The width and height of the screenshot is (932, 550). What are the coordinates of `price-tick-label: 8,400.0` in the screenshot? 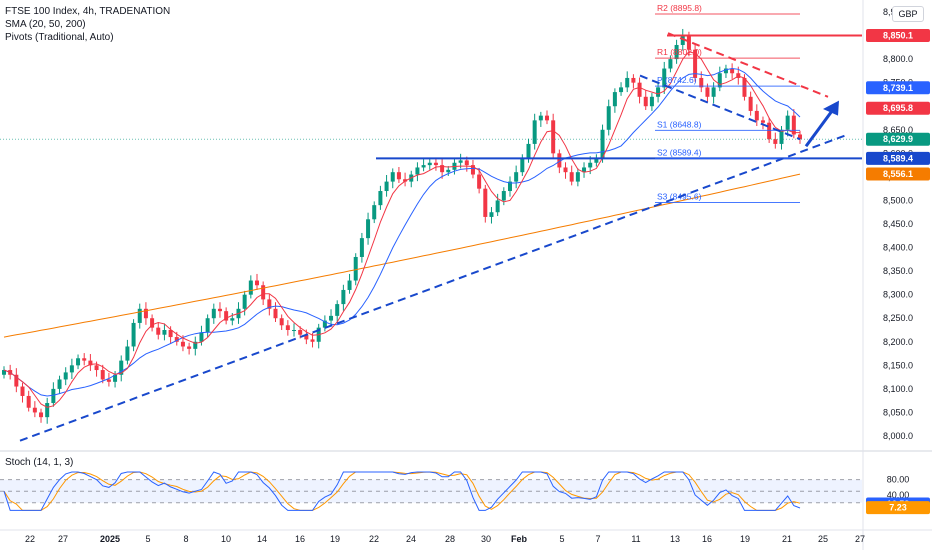 It's located at (898, 248).